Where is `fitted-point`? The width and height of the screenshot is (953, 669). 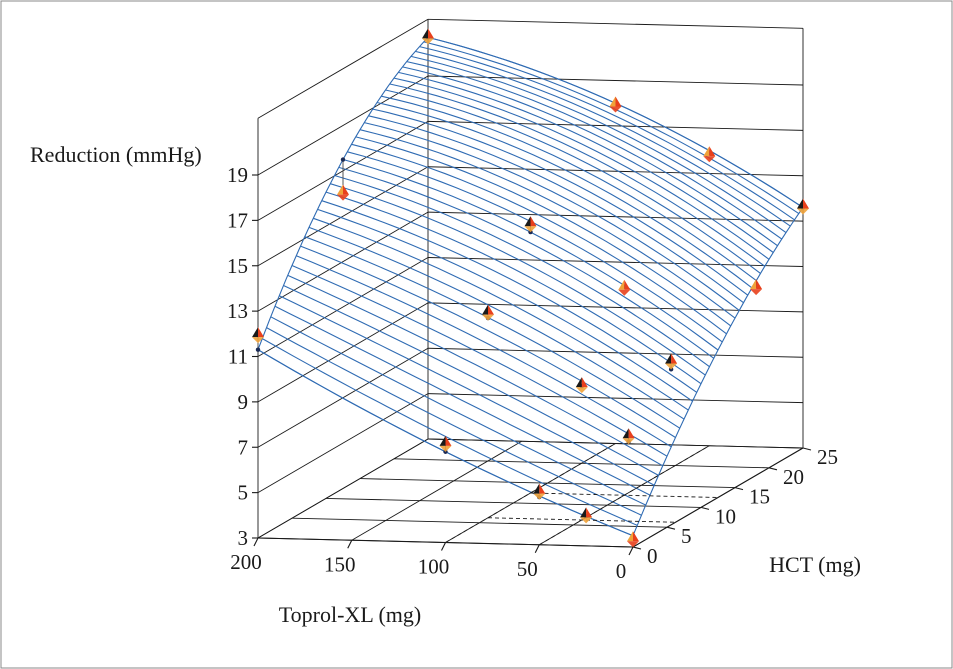
fitted-point is located at coordinates (343, 159).